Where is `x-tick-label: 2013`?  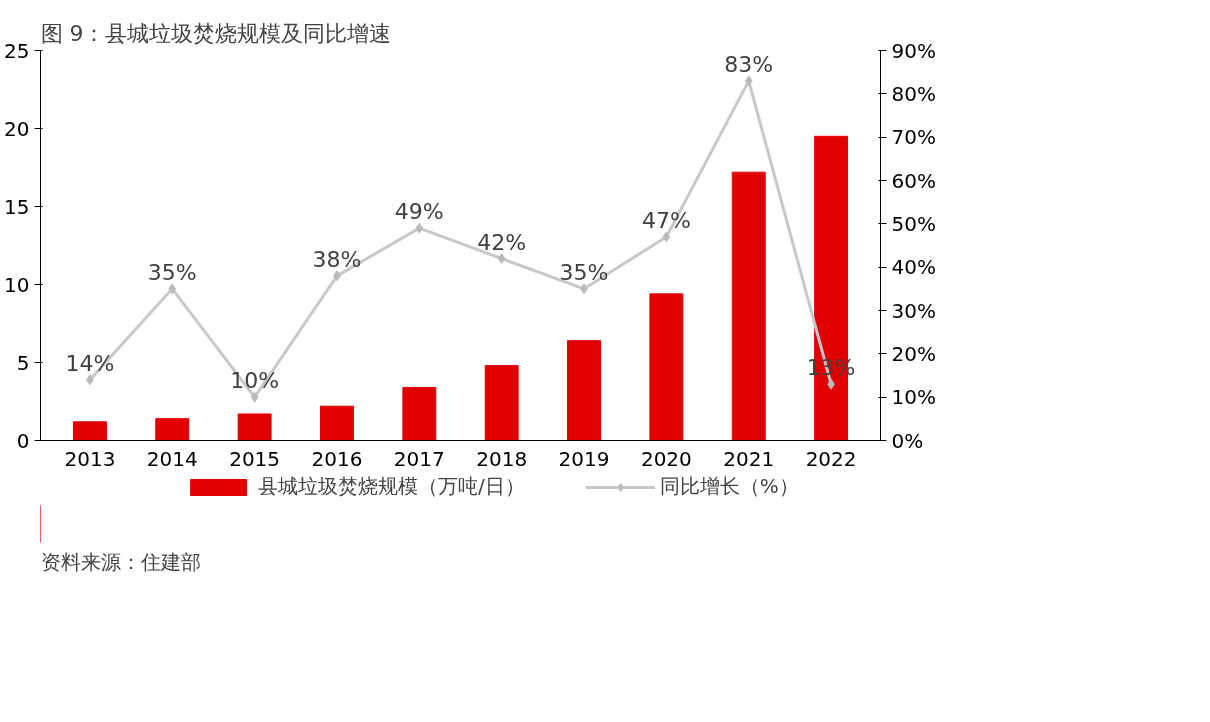 x-tick-label: 2013 is located at coordinates (90, 458).